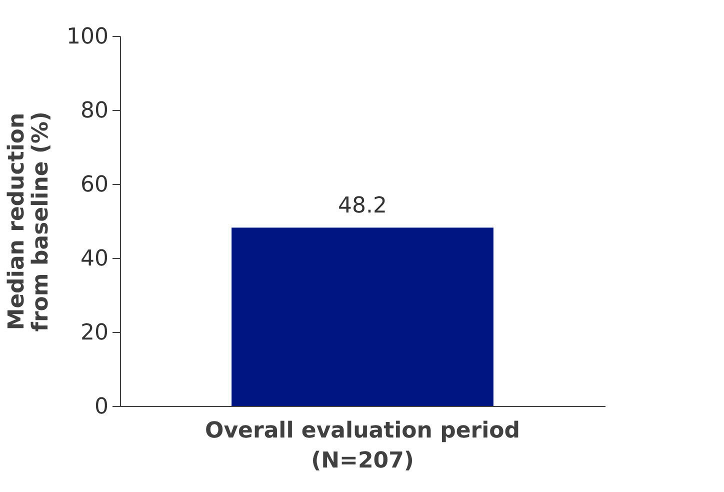 This screenshot has width=724, height=492. I want to click on y-tick-label: 20, so click(94, 333).